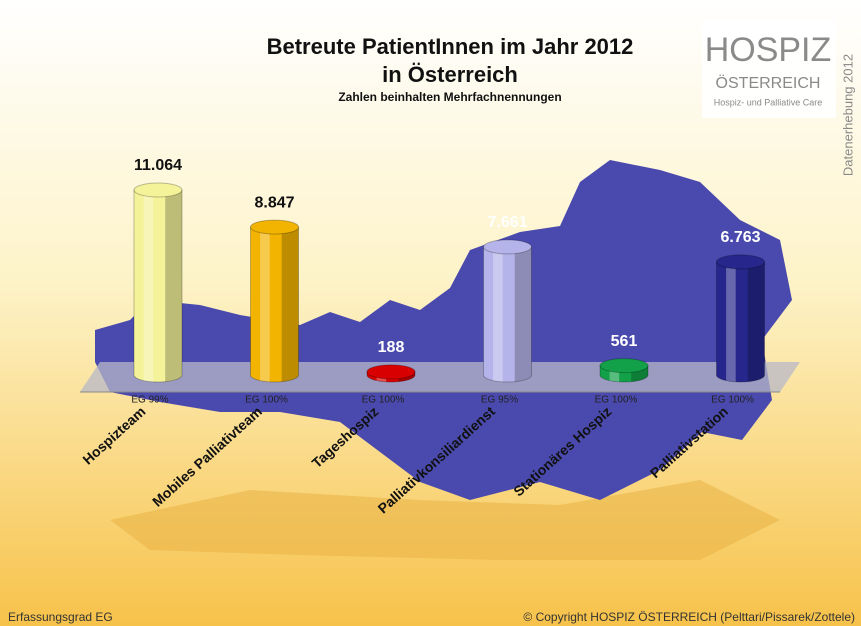 This screenshot has width=861, height=626. Describe the element at coordinates (149, 400) in the screenshot. I see `coverage-label: EG 99%` at that location.